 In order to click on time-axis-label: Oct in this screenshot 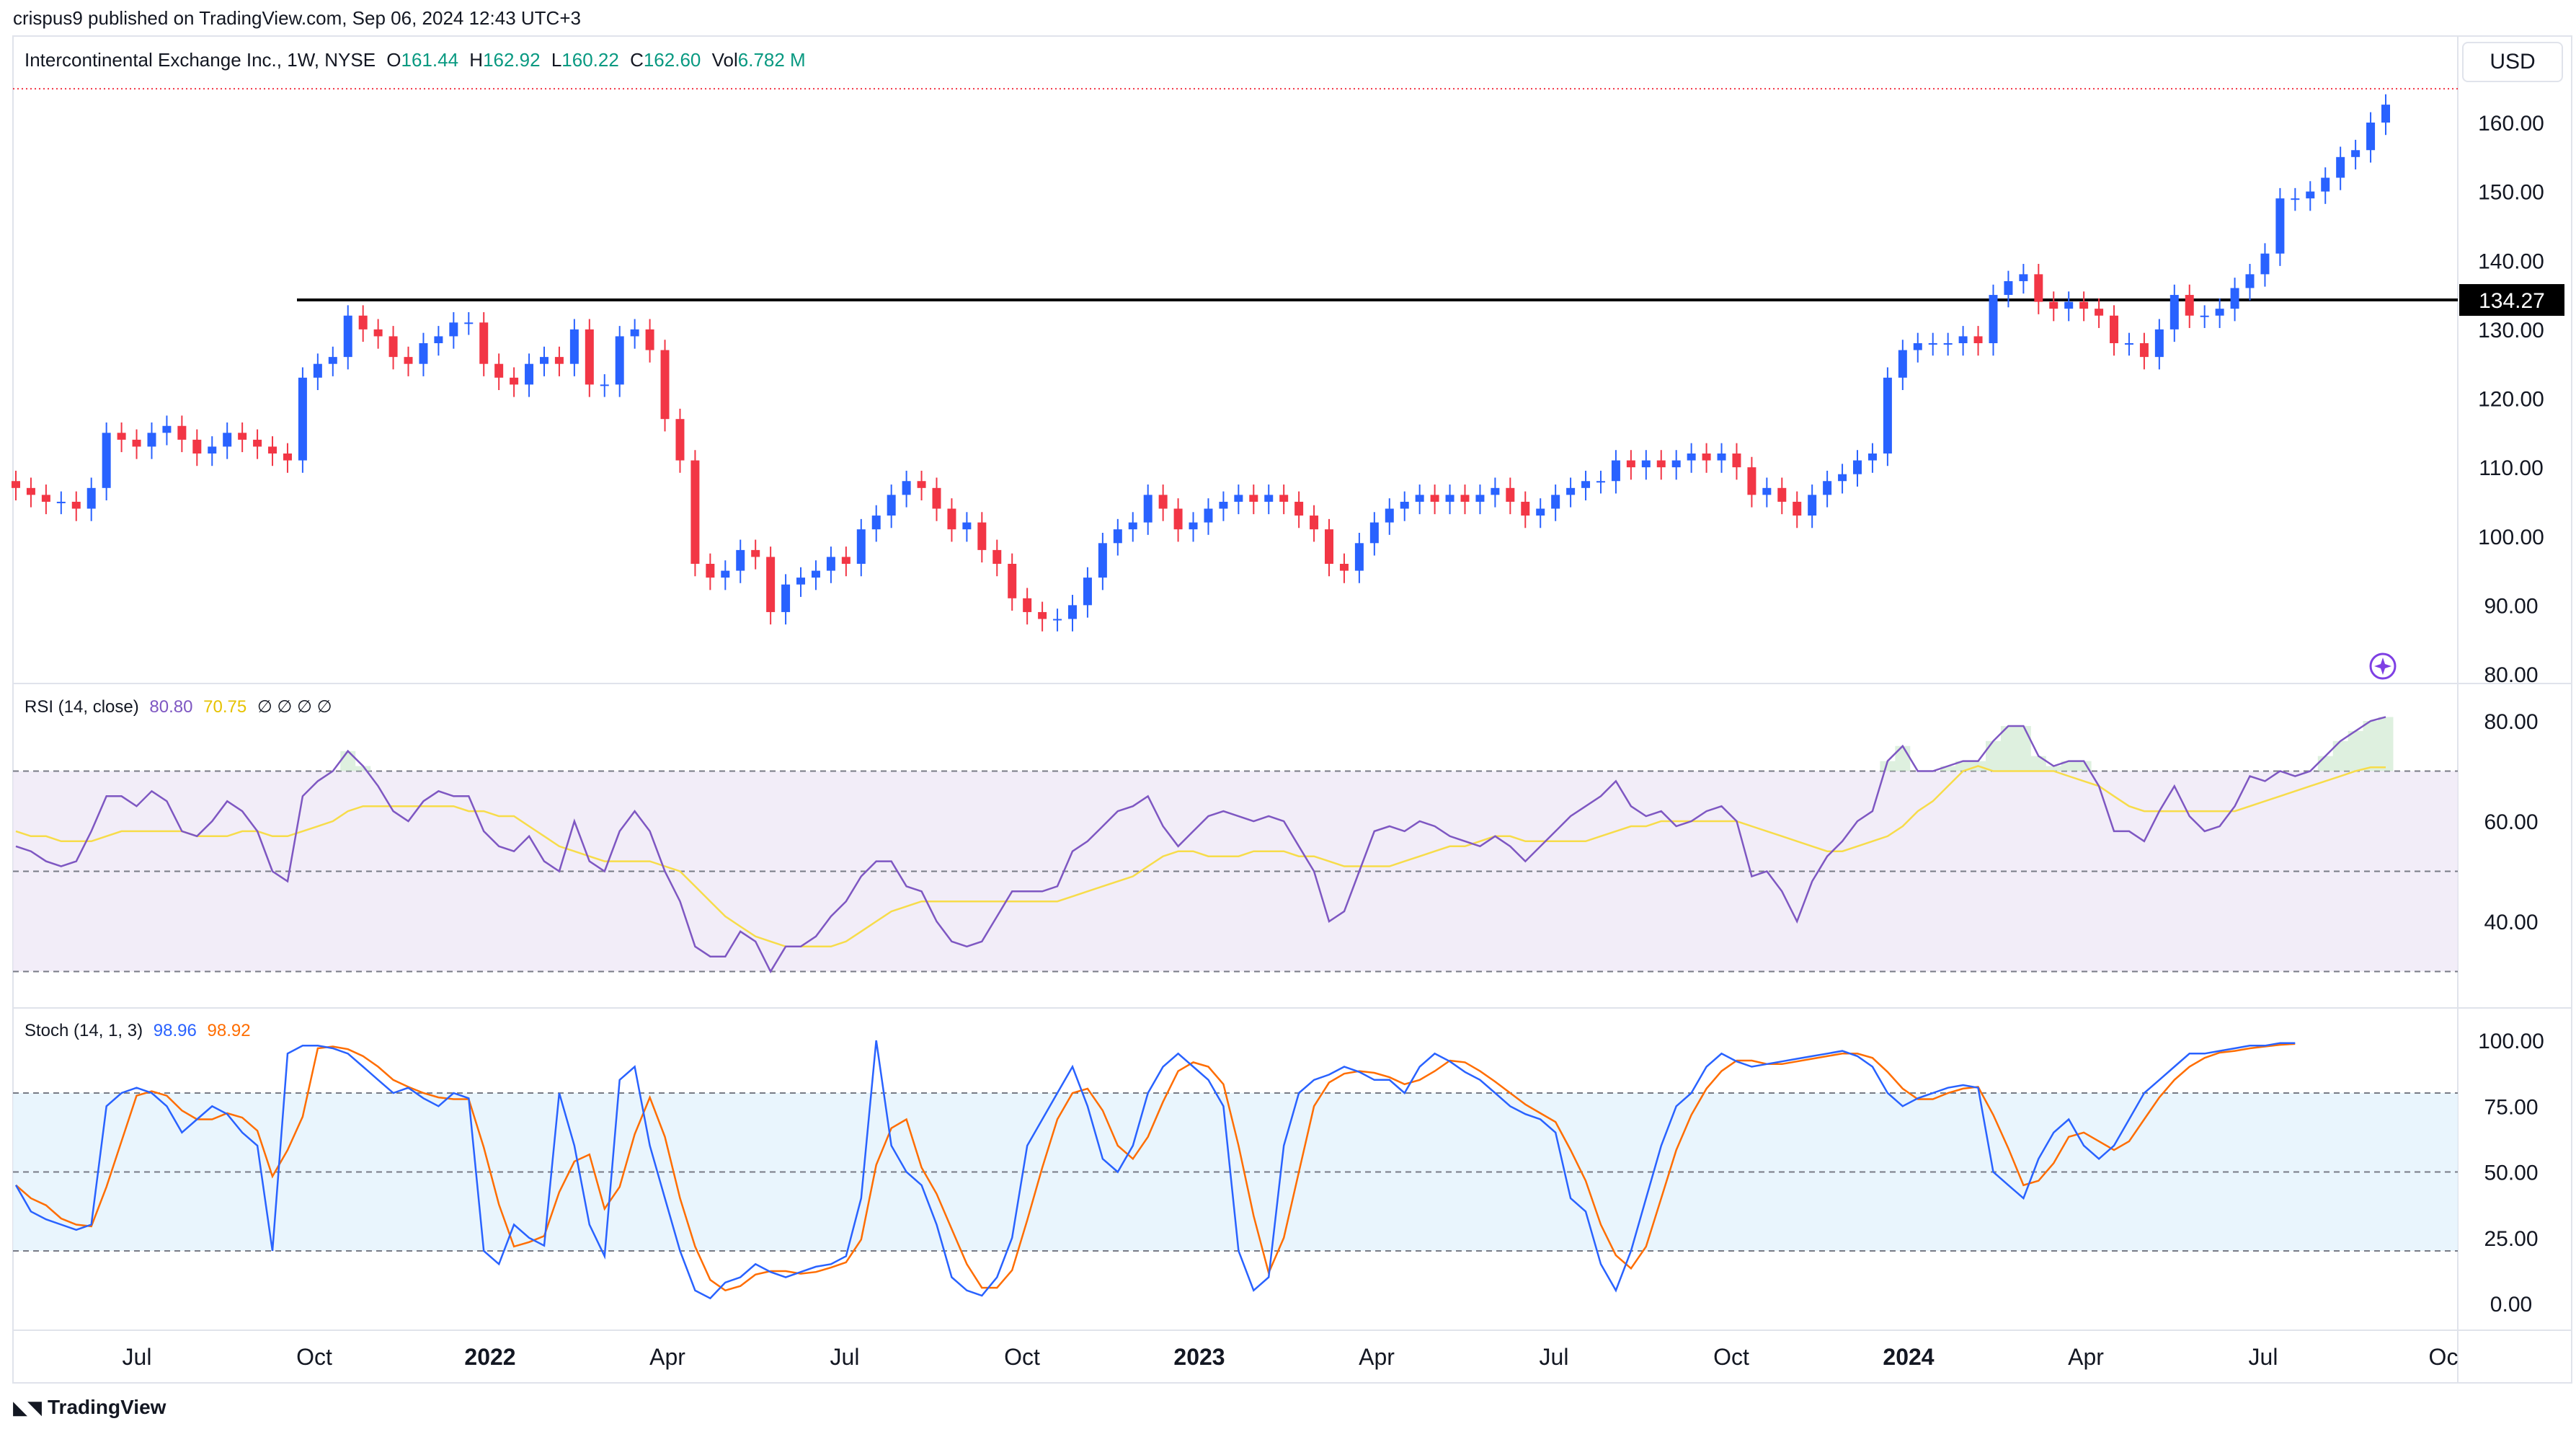, I will do `click(314, 1357)`.